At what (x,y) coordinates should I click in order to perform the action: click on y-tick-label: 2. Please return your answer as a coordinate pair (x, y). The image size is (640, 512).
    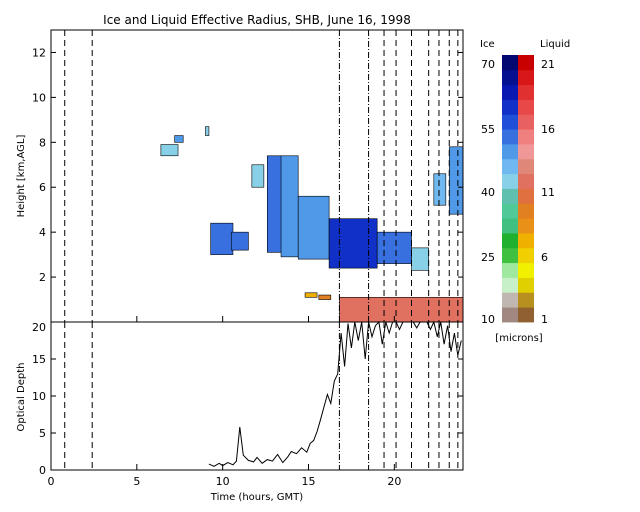
    Looking at the image, I should click on (42, 277).